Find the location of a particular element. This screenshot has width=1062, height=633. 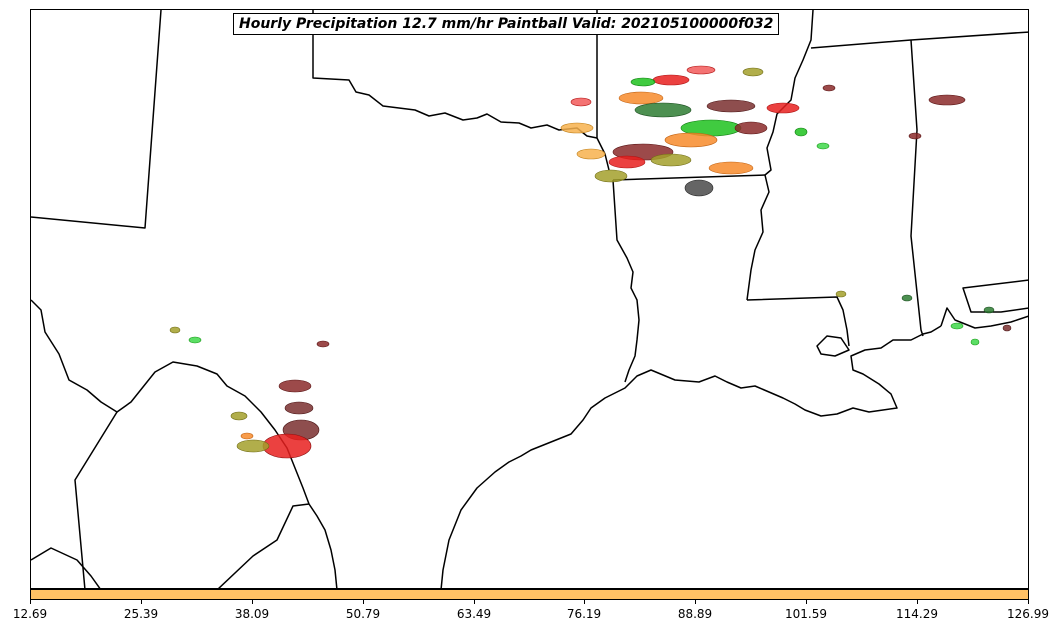

mexico-border-rio-grande is located at coordinates (184, 443).